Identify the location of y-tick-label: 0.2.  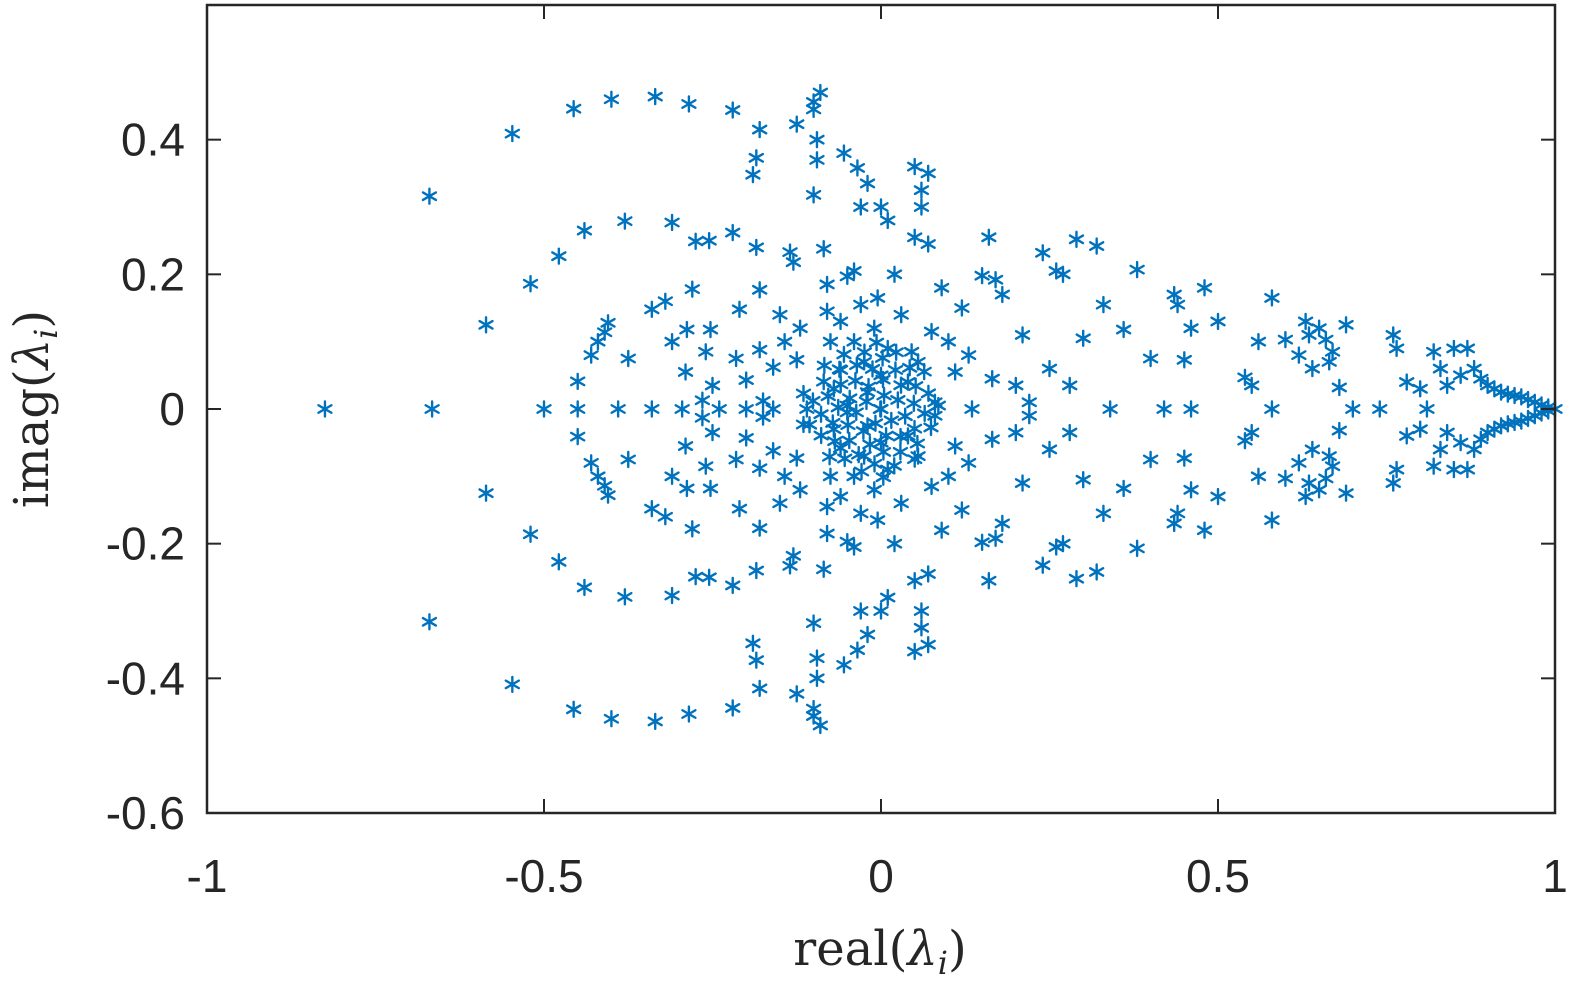
(153, 274).